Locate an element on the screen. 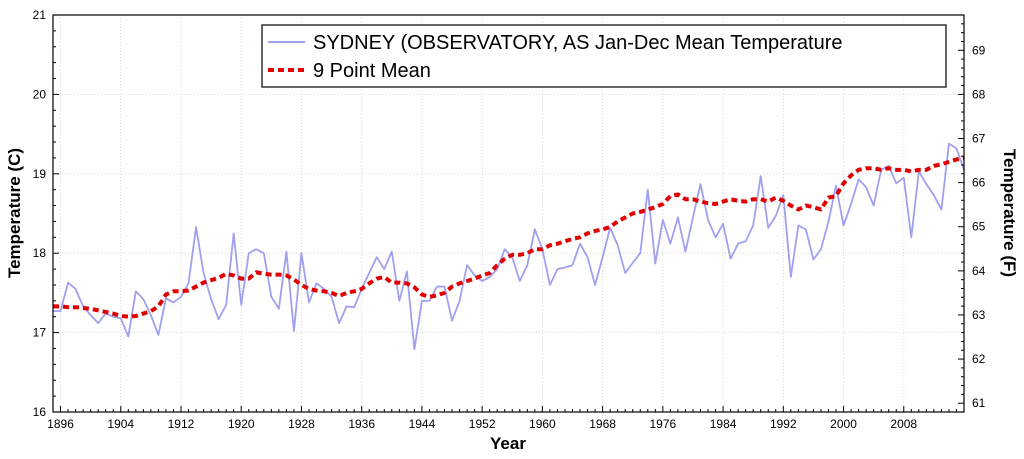 The height and width of the screenshot is (459, 1024). y-left-tick-label: 18 is located at coordinates (40, 253).